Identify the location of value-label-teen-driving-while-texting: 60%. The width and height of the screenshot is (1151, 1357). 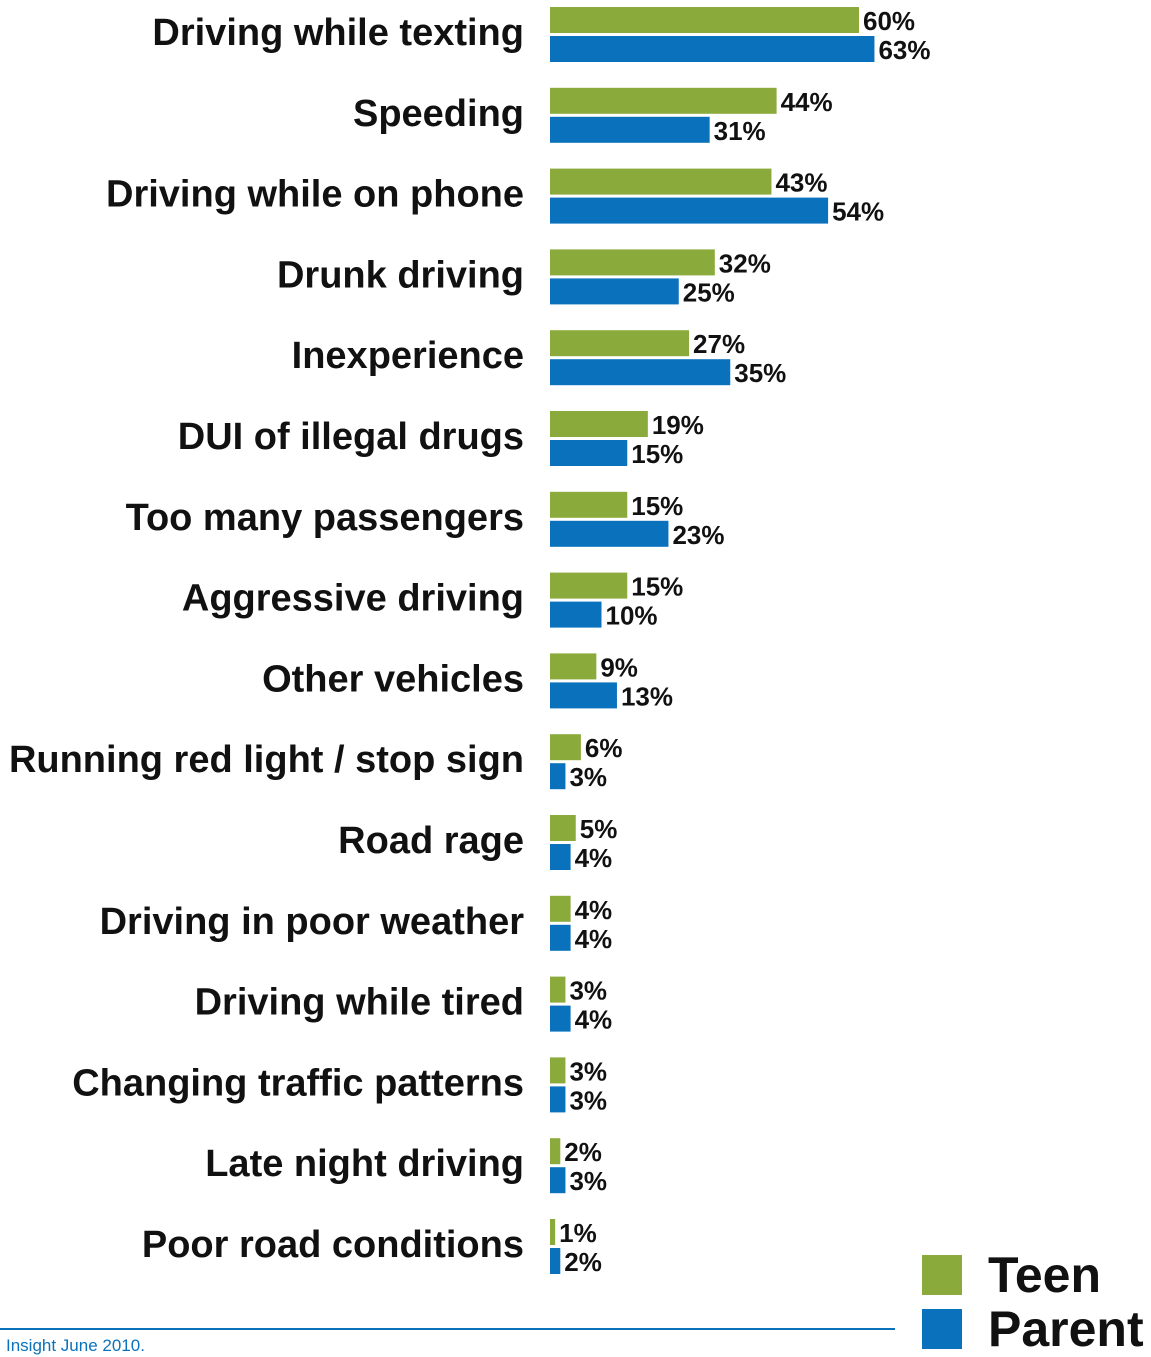
(889, 21).